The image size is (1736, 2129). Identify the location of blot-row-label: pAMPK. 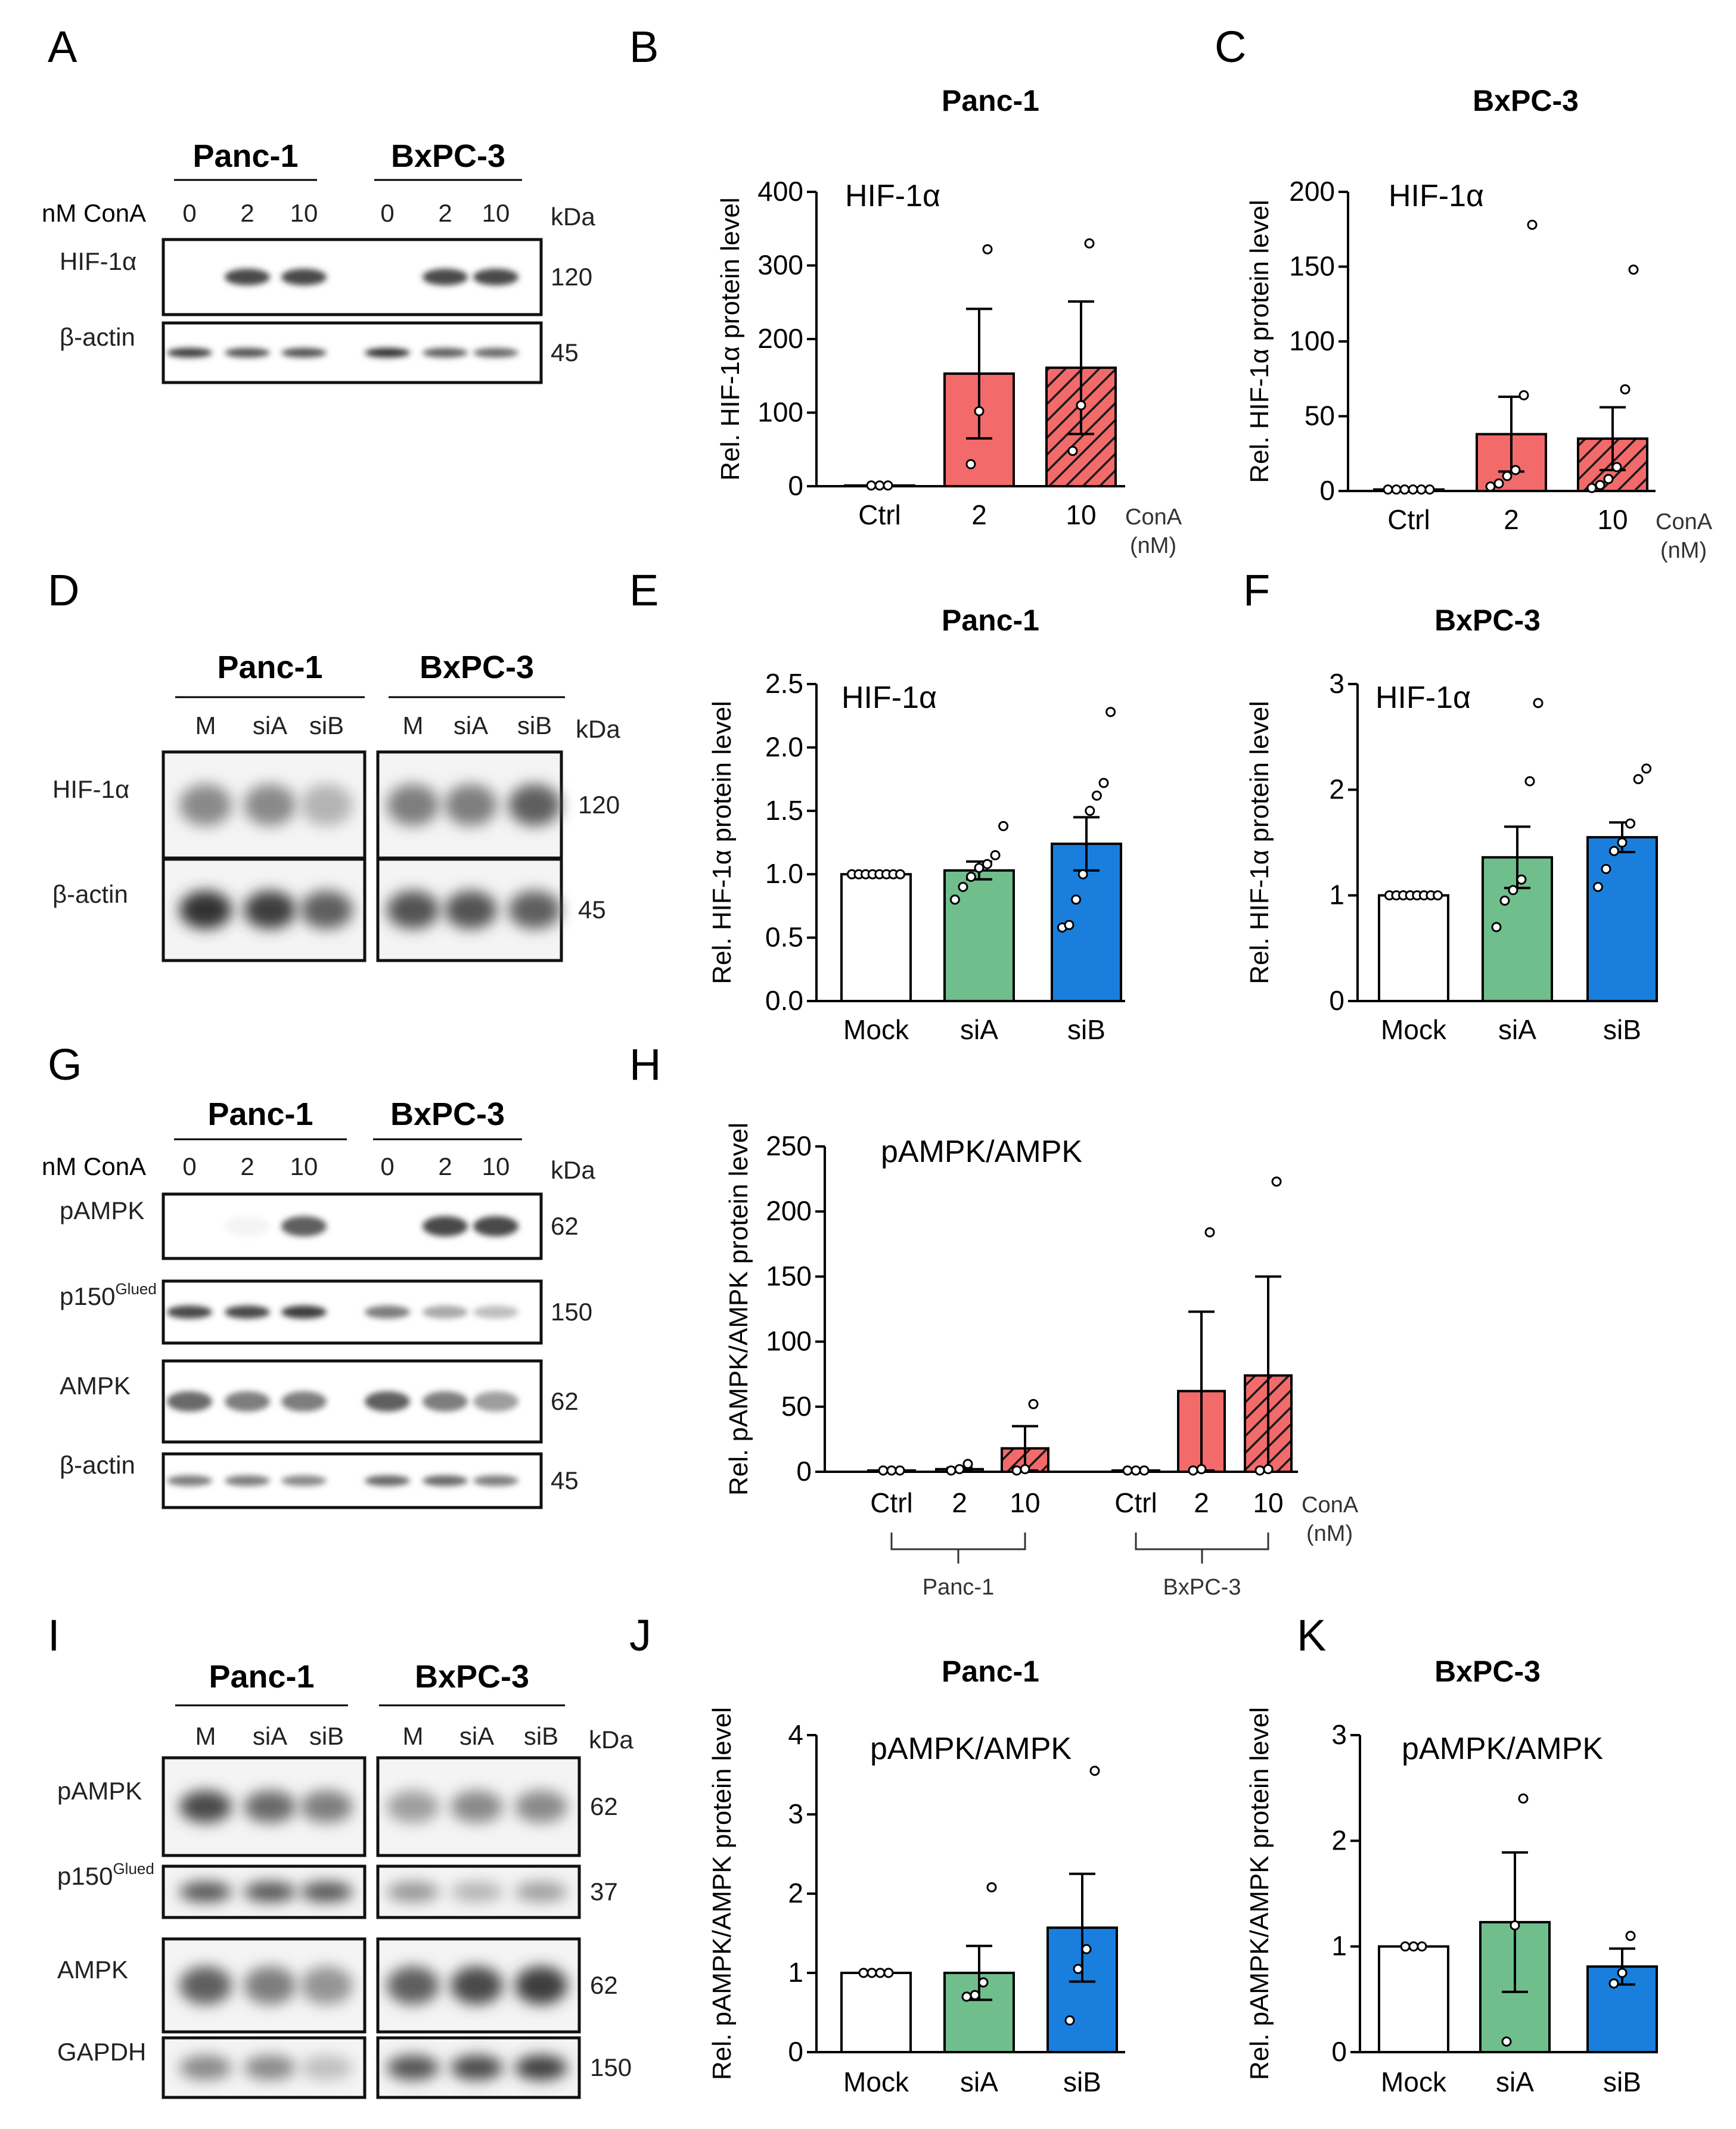
(99, 1791).